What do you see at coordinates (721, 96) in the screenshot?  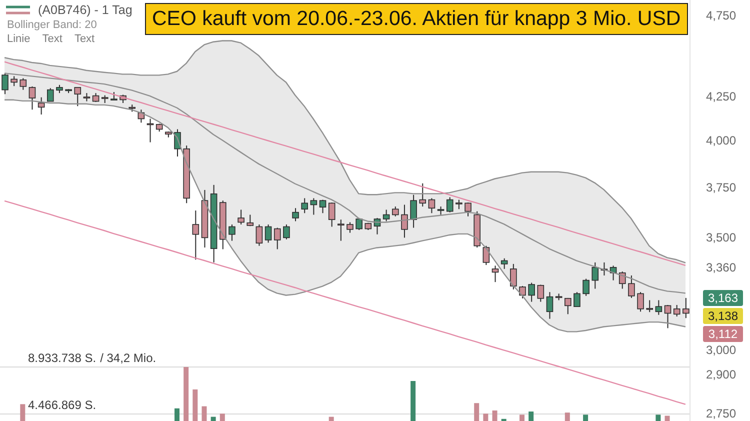 I see `y-tick-label: 4,250` at bounding box center [721, 96].